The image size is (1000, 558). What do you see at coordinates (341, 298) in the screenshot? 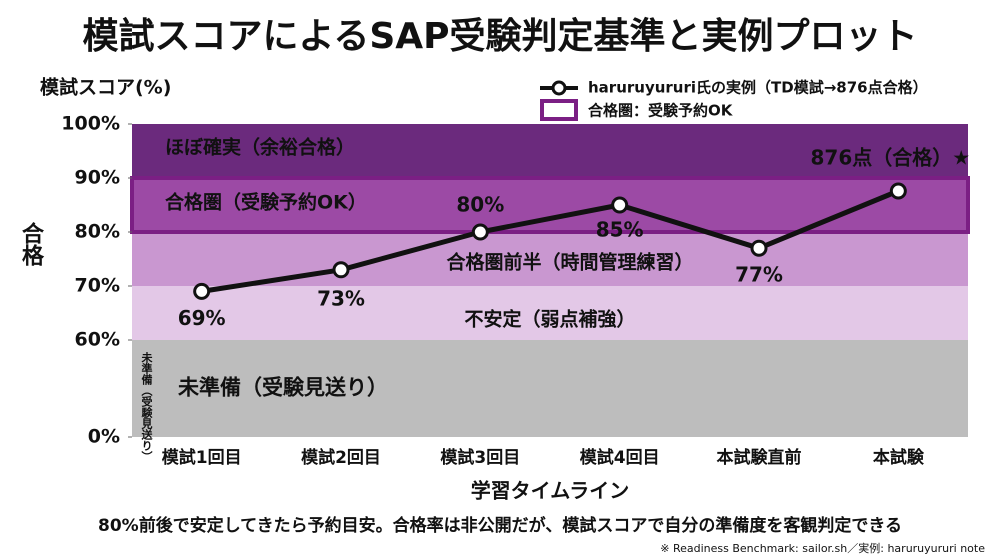
I see `data-label: 73%` at bounding box center [341, 298].